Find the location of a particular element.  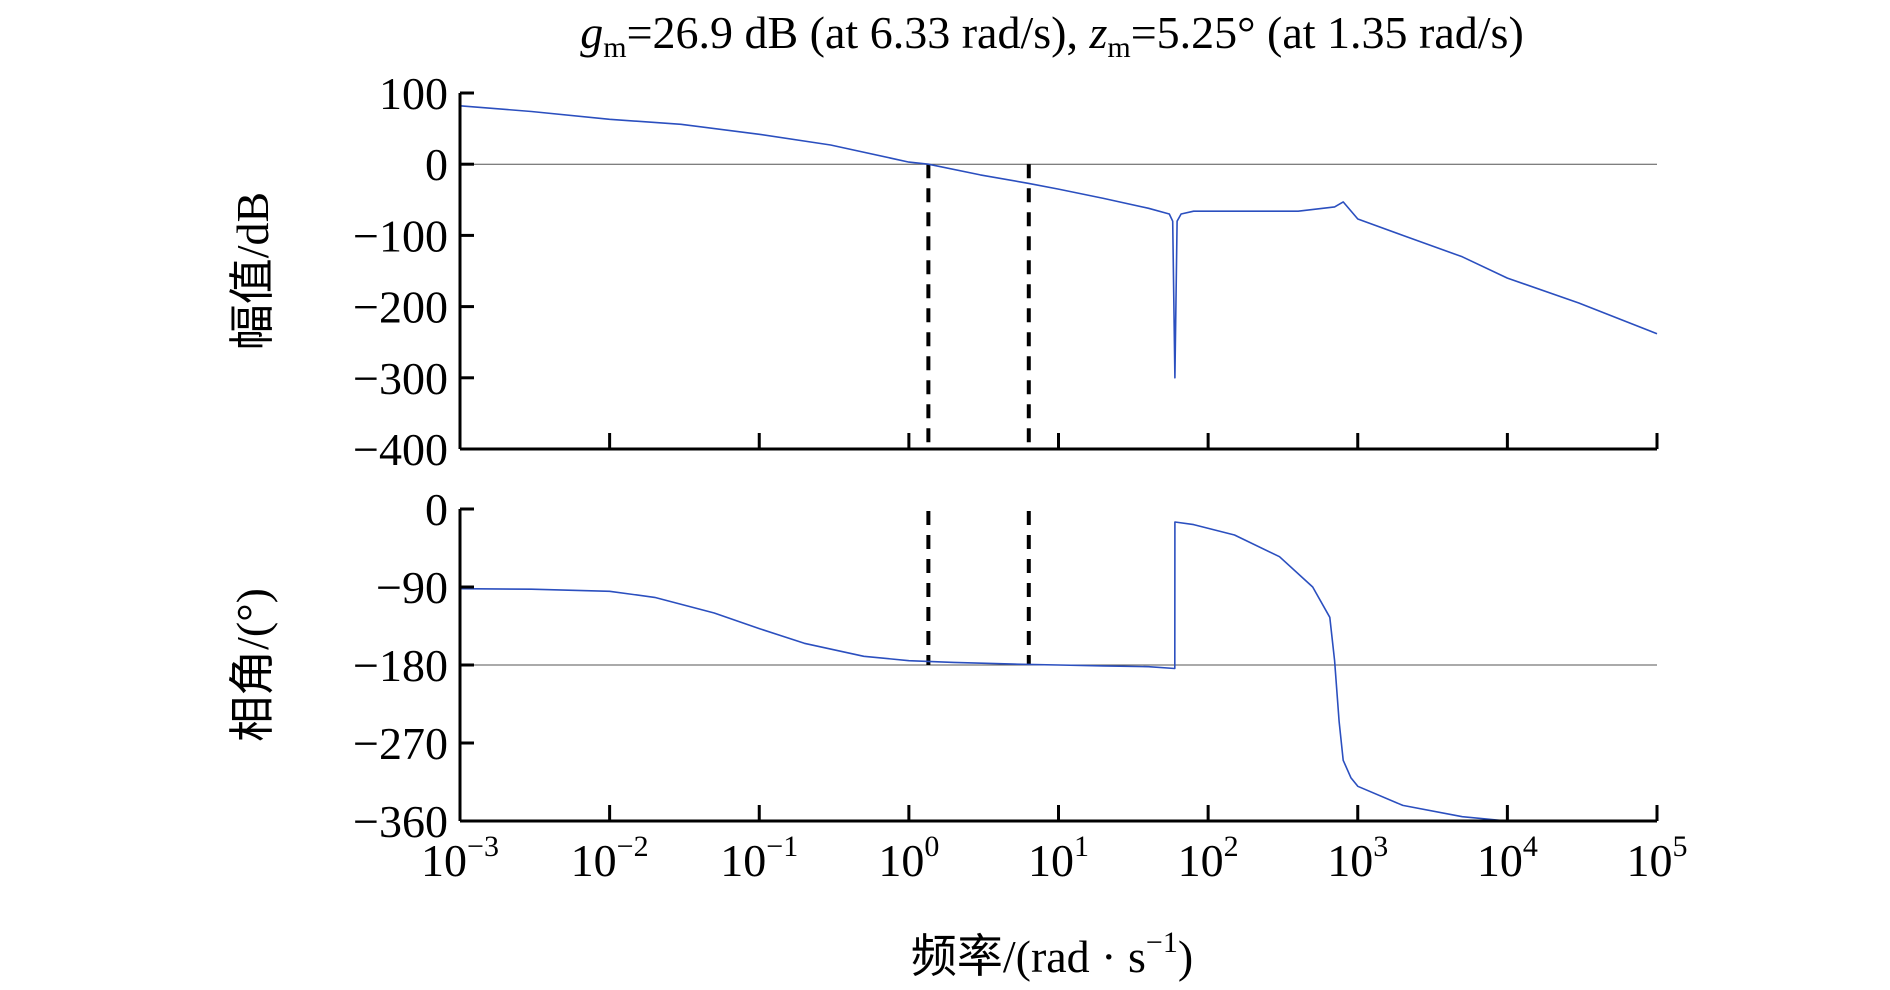

x-tick-labels: 10⁻³ 10⁻² 10⁻¹ 10⁰ 10¹ 10² 10³ 10⁴ 10⁵ is located at coordinates (1054, 858).